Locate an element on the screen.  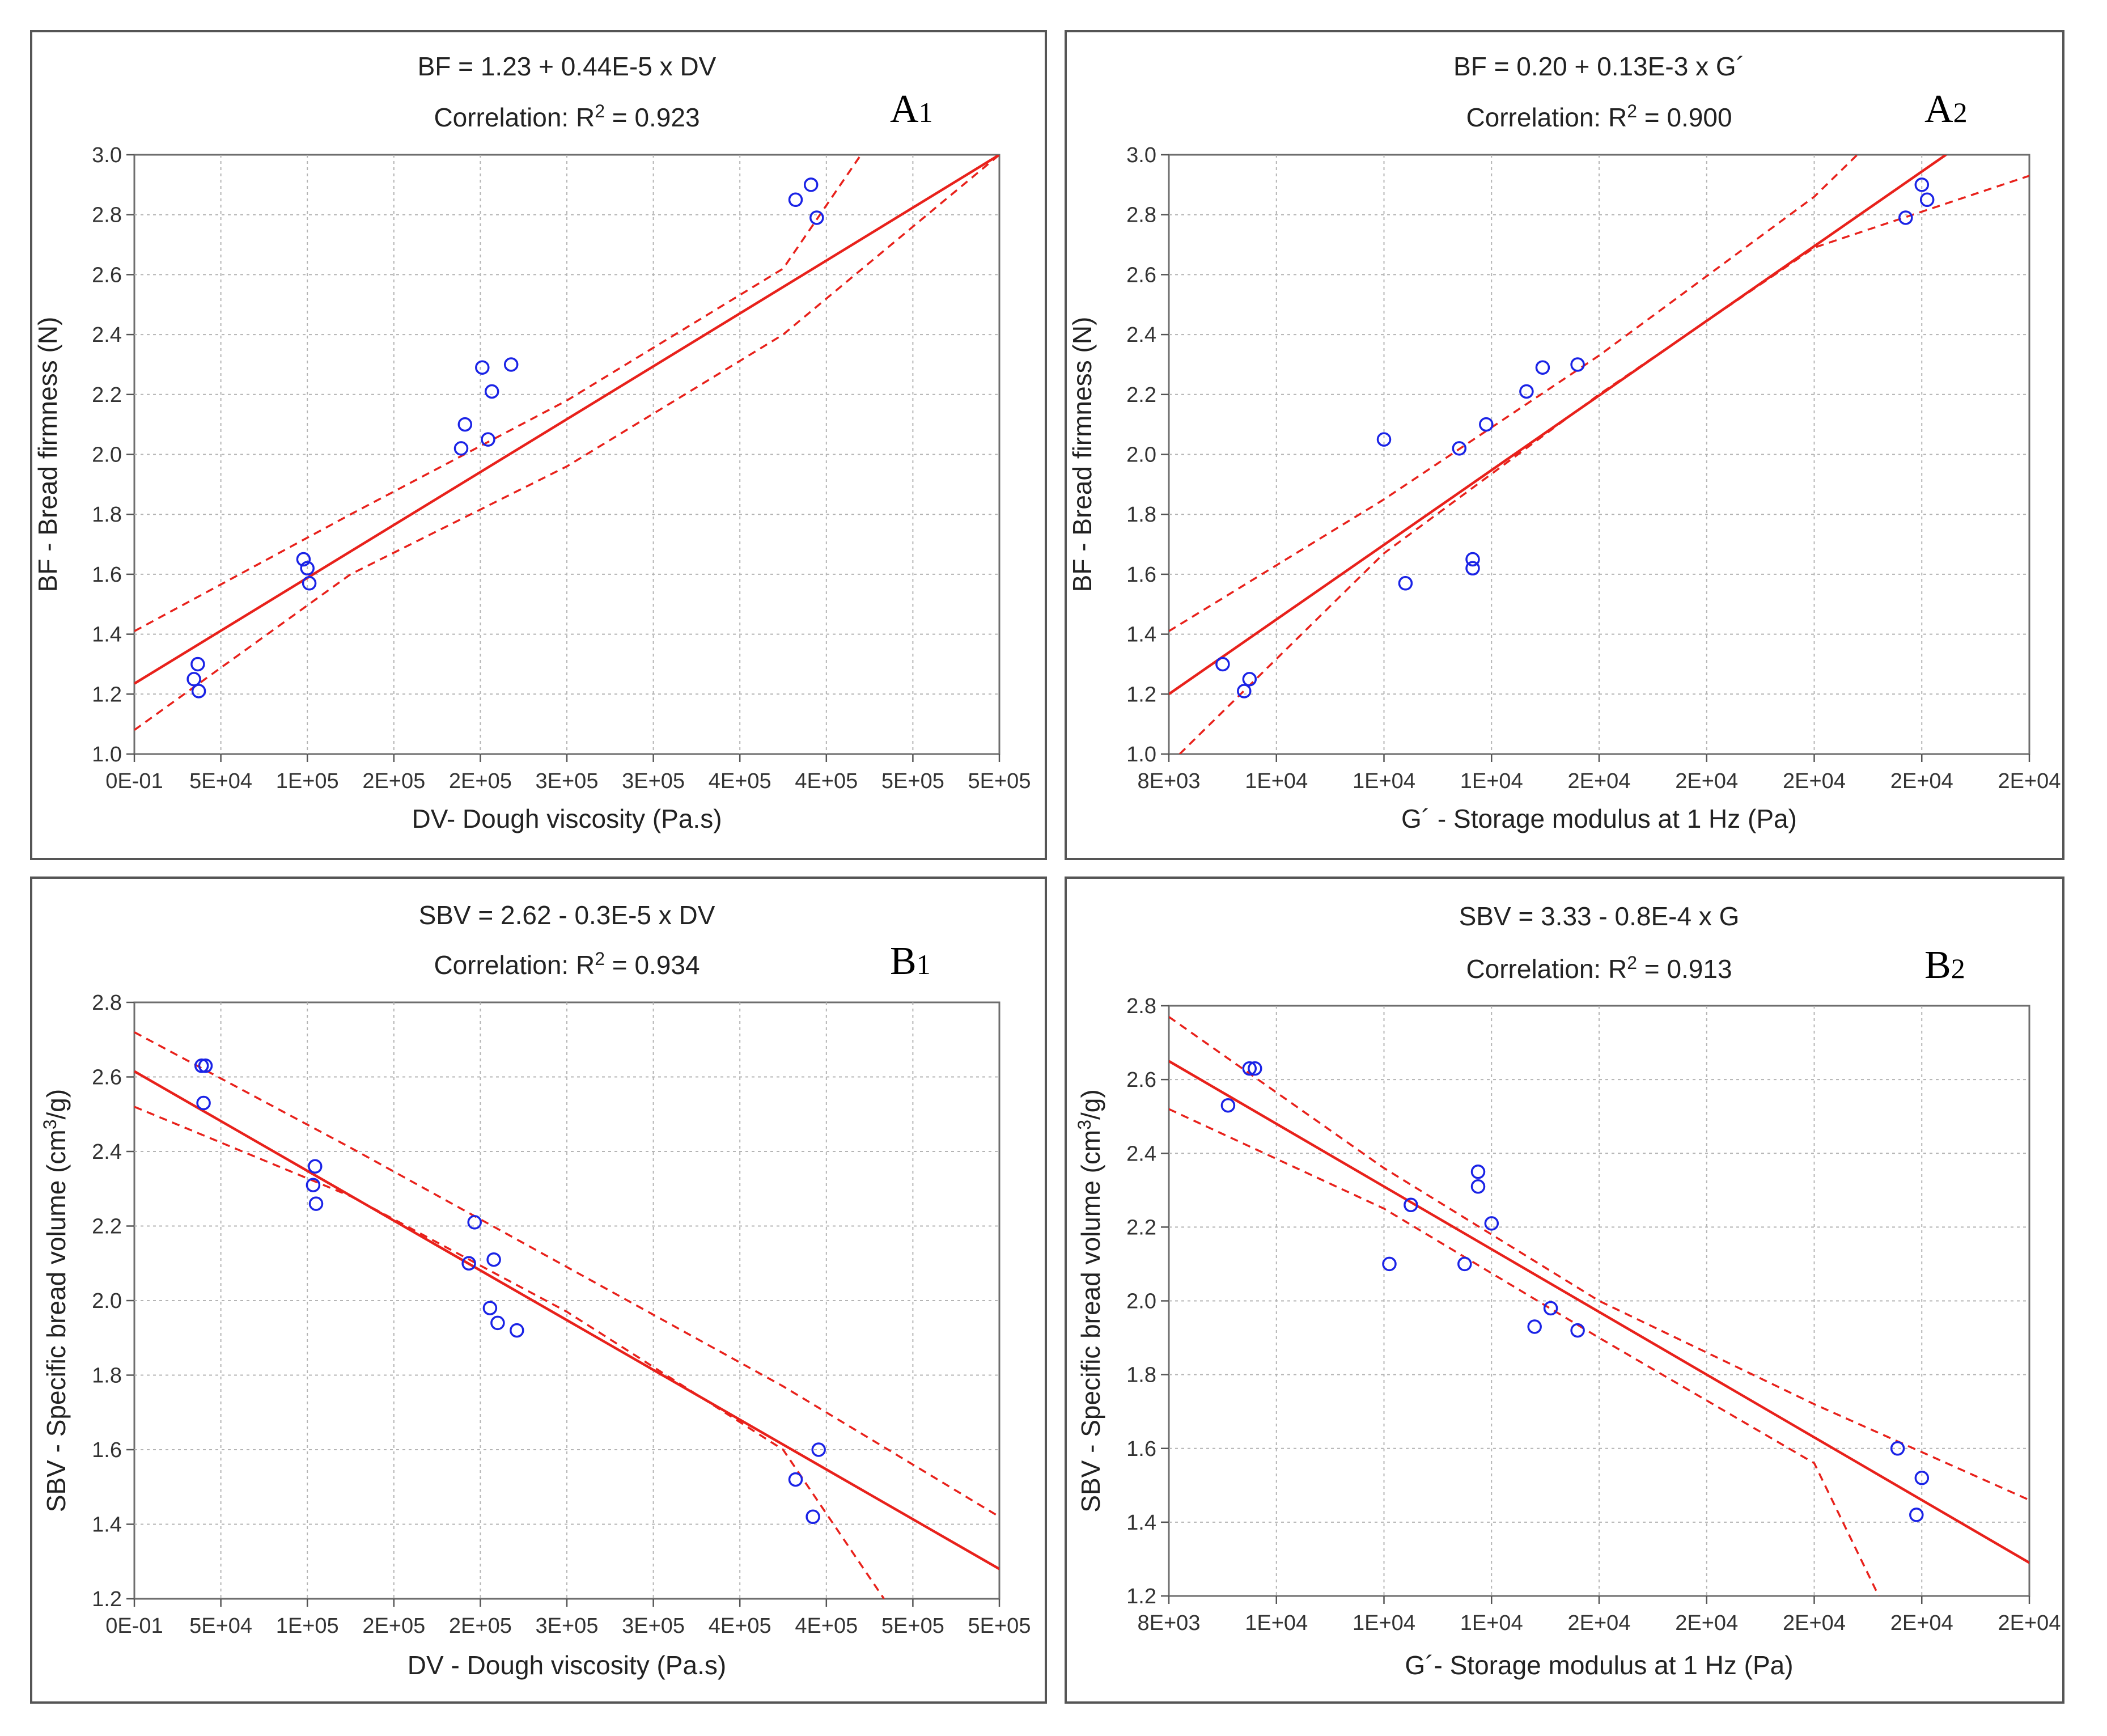
correlation-label: Correlation: R2 = 0.913 is located at coordinates (1599, 968).